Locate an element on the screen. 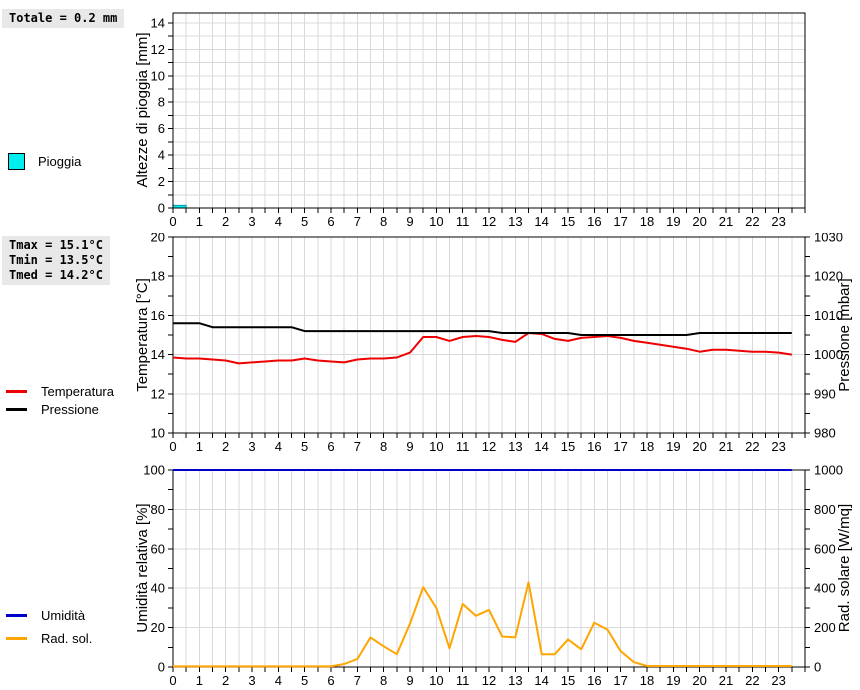 This screenshot has height=690, width=860. temperature-legend-label: Temperatura is located at coordinates (77, 391).